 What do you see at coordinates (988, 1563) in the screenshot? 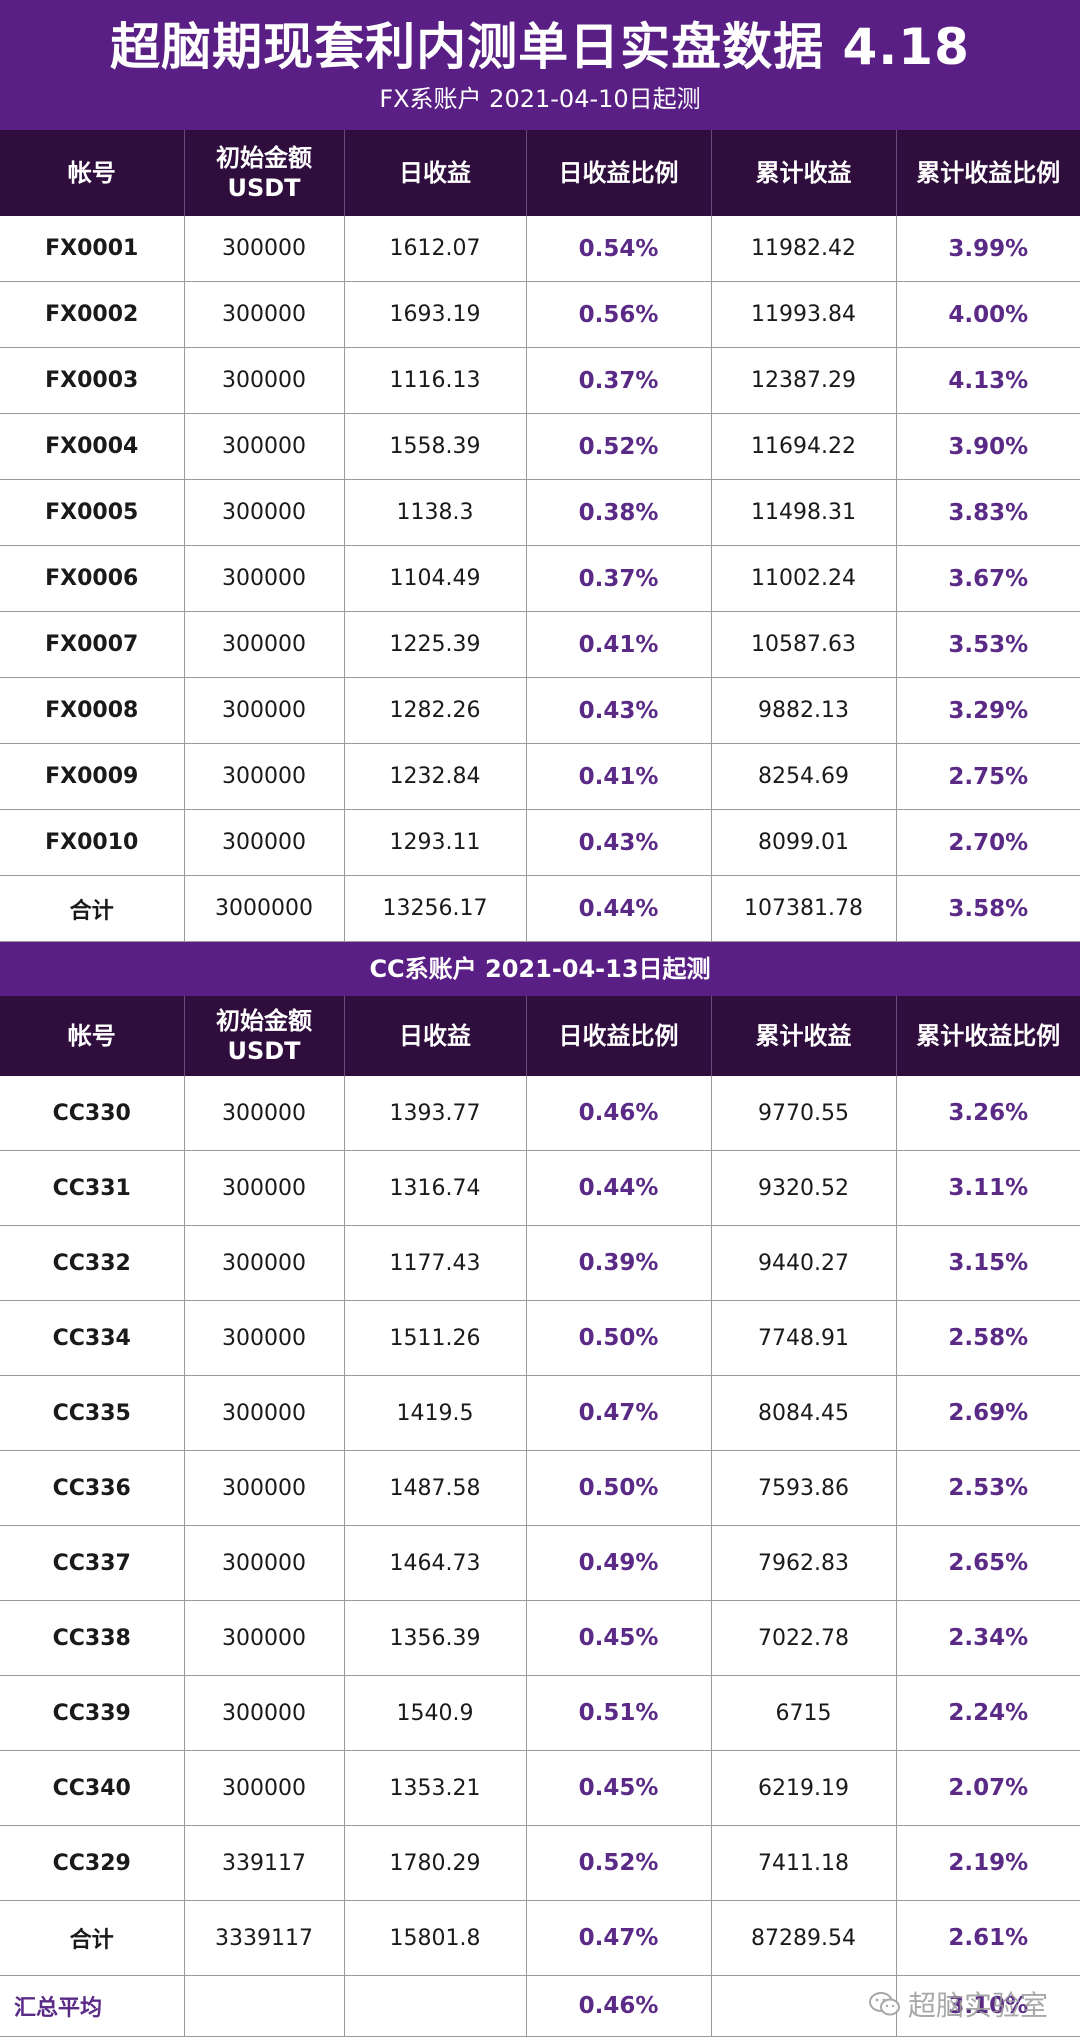
I see `cell-cumulative-ratio: 2.65%` at bounding box center [988, 1563].